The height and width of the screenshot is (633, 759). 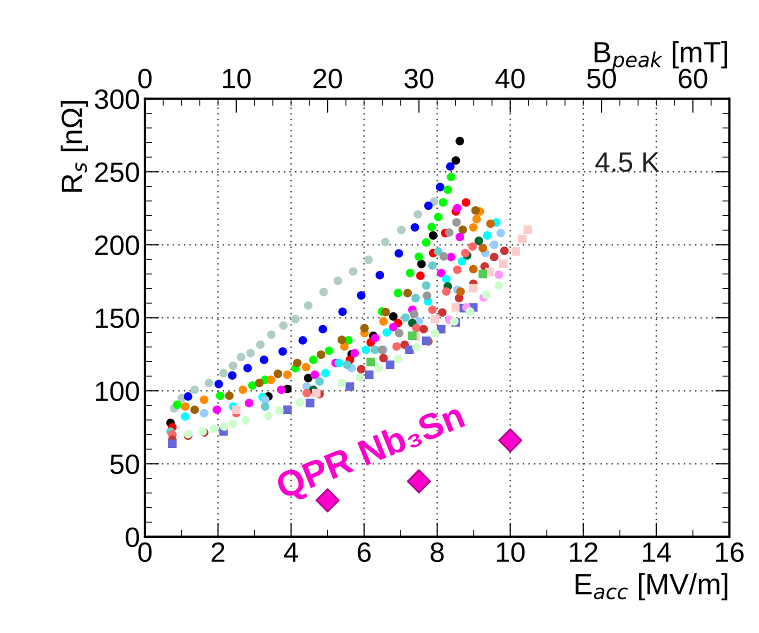 I want to click on x-tick-label: 12, so click(x=584, y=552).